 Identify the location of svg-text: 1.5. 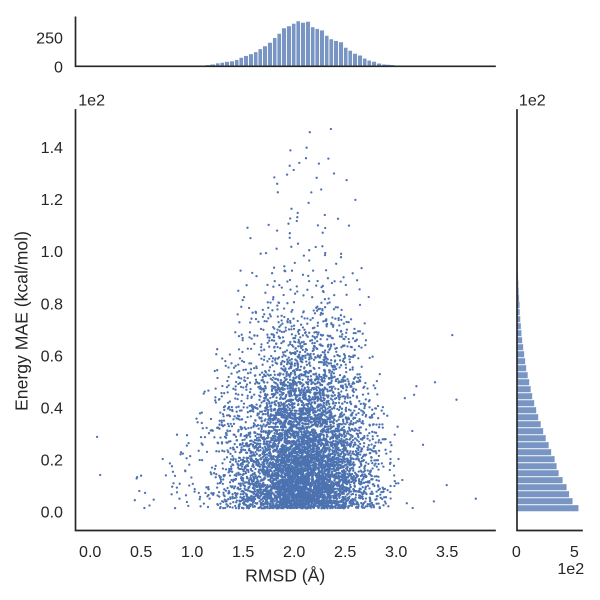
(243, 552).